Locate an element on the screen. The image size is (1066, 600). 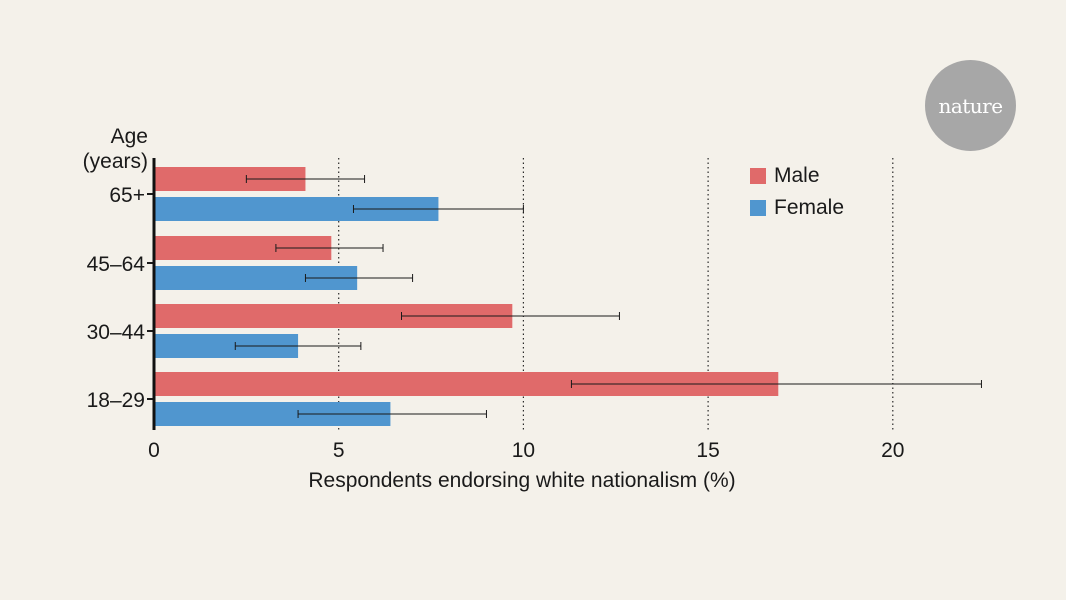
y-tick-label-3: 18–29 is located at coordinates (116, 400).